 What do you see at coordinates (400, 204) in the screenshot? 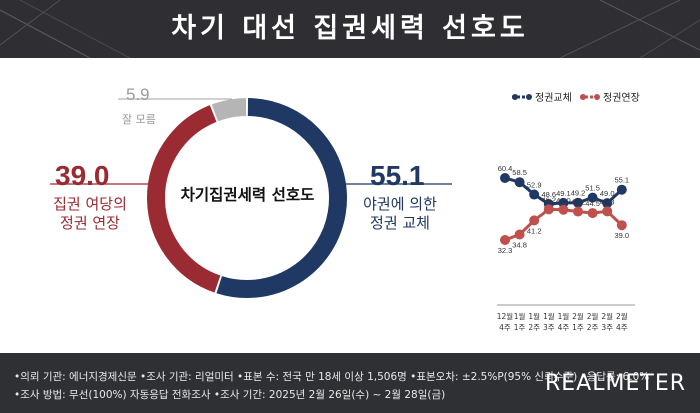
I see `change-label-1: 야권에 의한` at bounding box center [400, 204].